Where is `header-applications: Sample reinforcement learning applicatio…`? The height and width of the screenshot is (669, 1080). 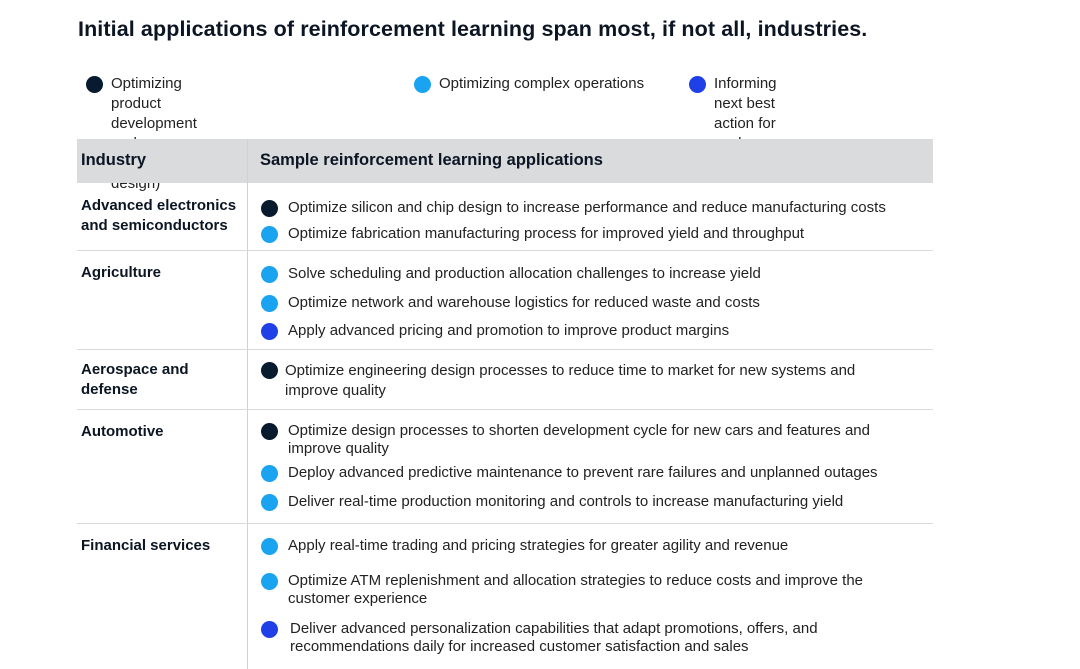
header-applications: Sample reinforcement learning applicatio… is located at coordinates (431, 160).